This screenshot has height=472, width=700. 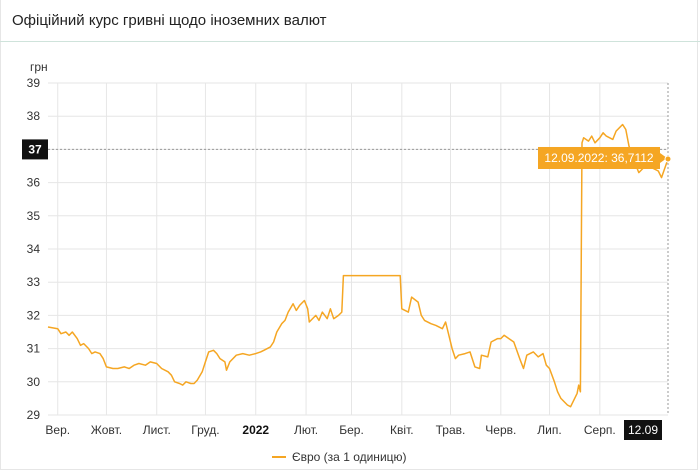 I want to click on x-tick-label: Бер., so click(x=351, y=430).